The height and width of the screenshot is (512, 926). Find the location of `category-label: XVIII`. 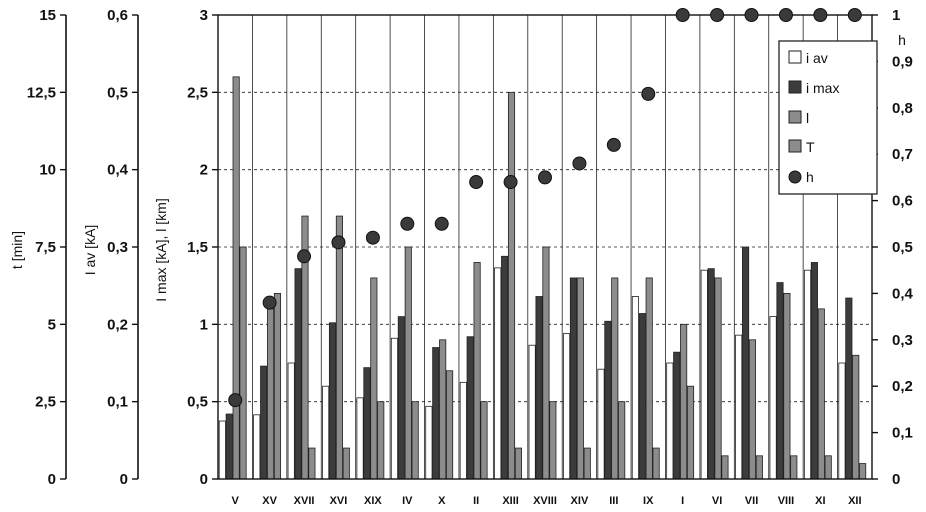

category-label: XVIII is located at coordinates (545, 501).